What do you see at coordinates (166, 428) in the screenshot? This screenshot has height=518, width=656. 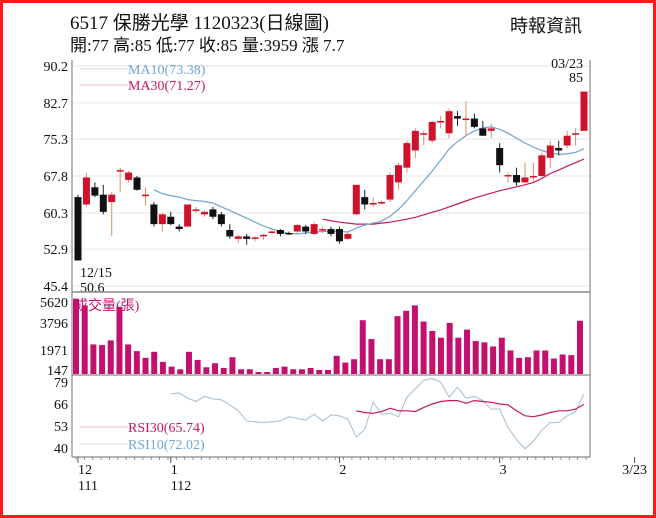 I see `rsi30-legend: RSI30(65.74)` at bounding box center [166, 428].